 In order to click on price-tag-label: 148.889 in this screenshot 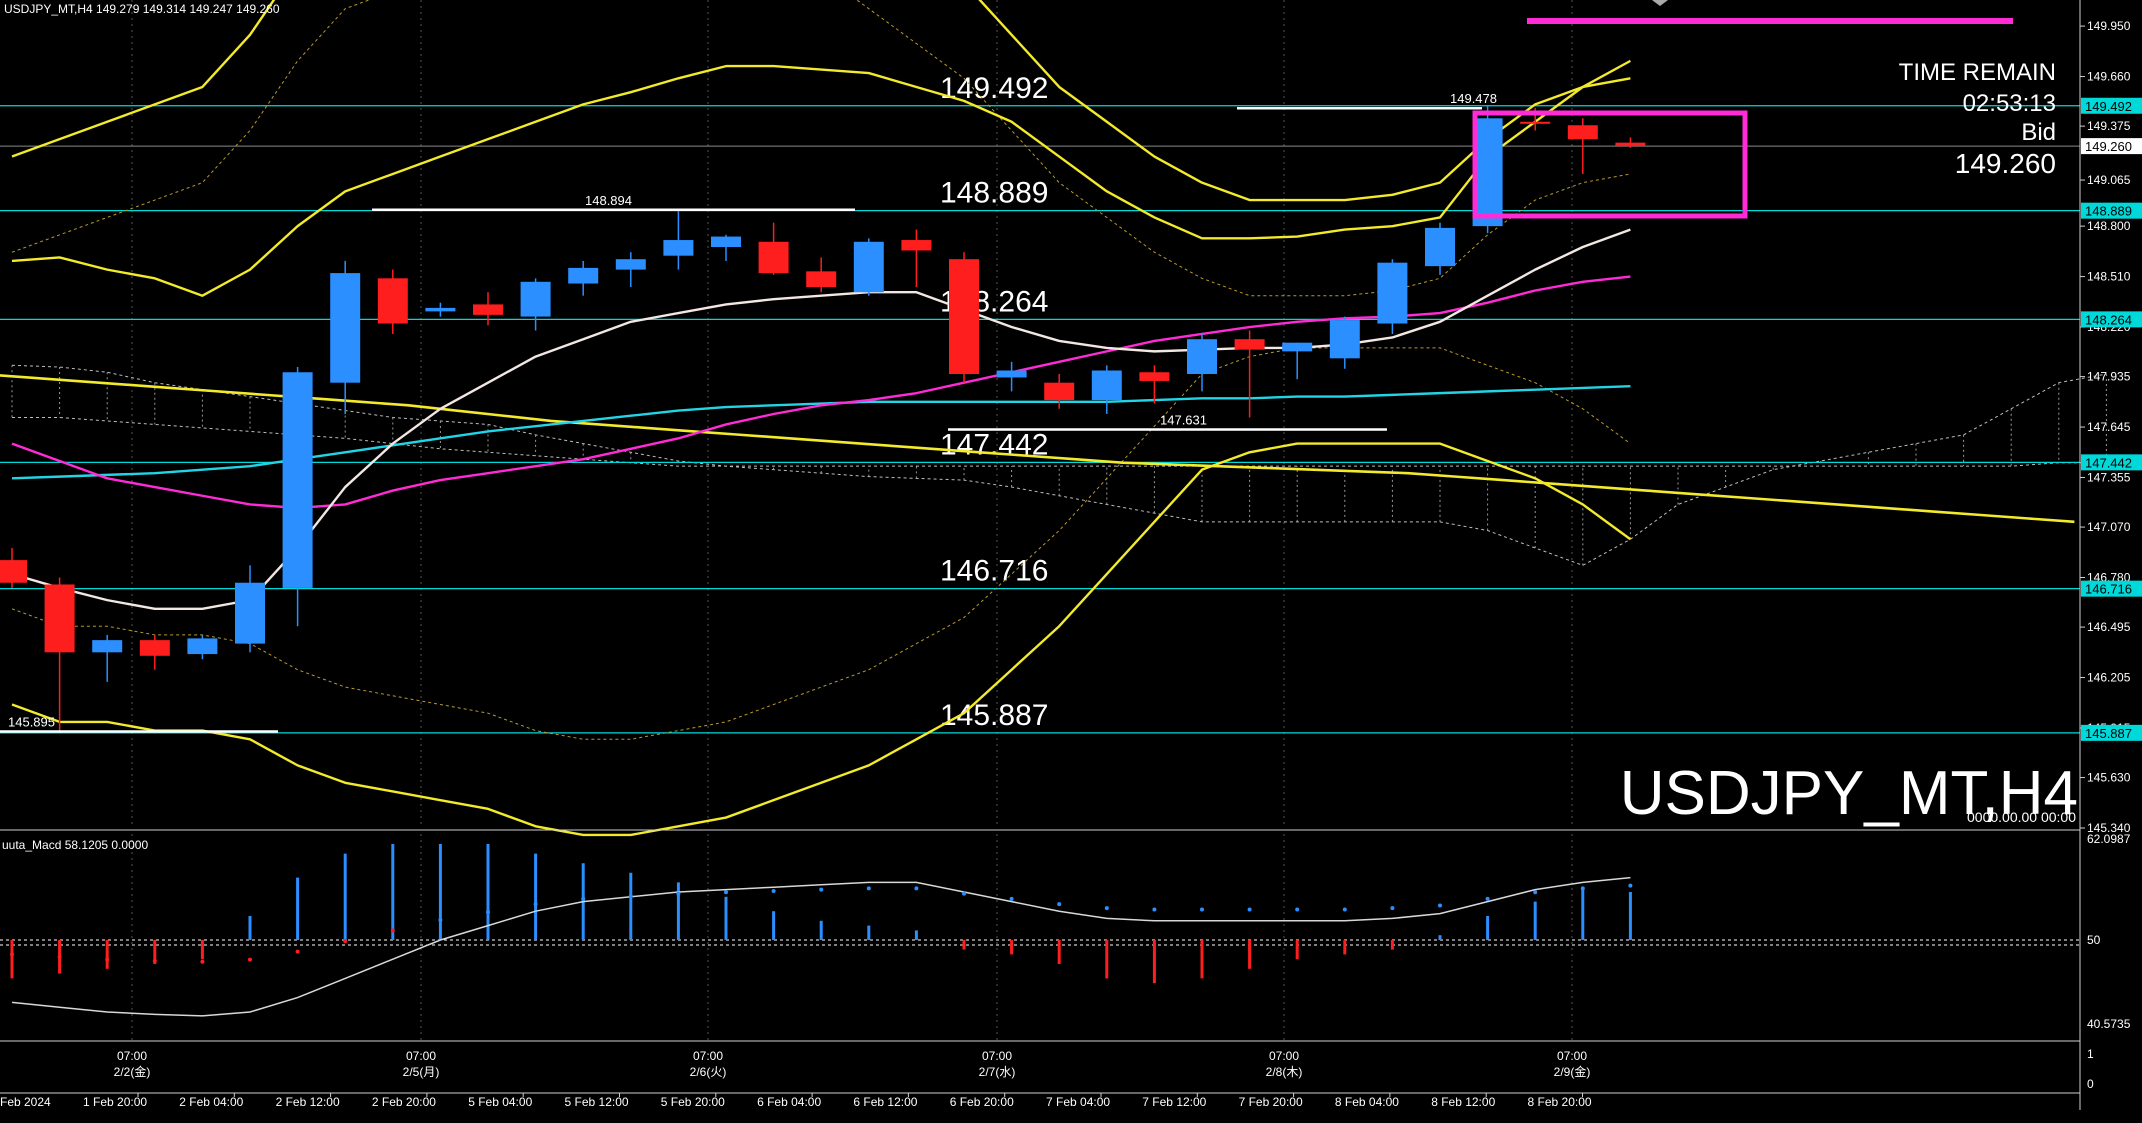, I will do `click(2108, 211)`.